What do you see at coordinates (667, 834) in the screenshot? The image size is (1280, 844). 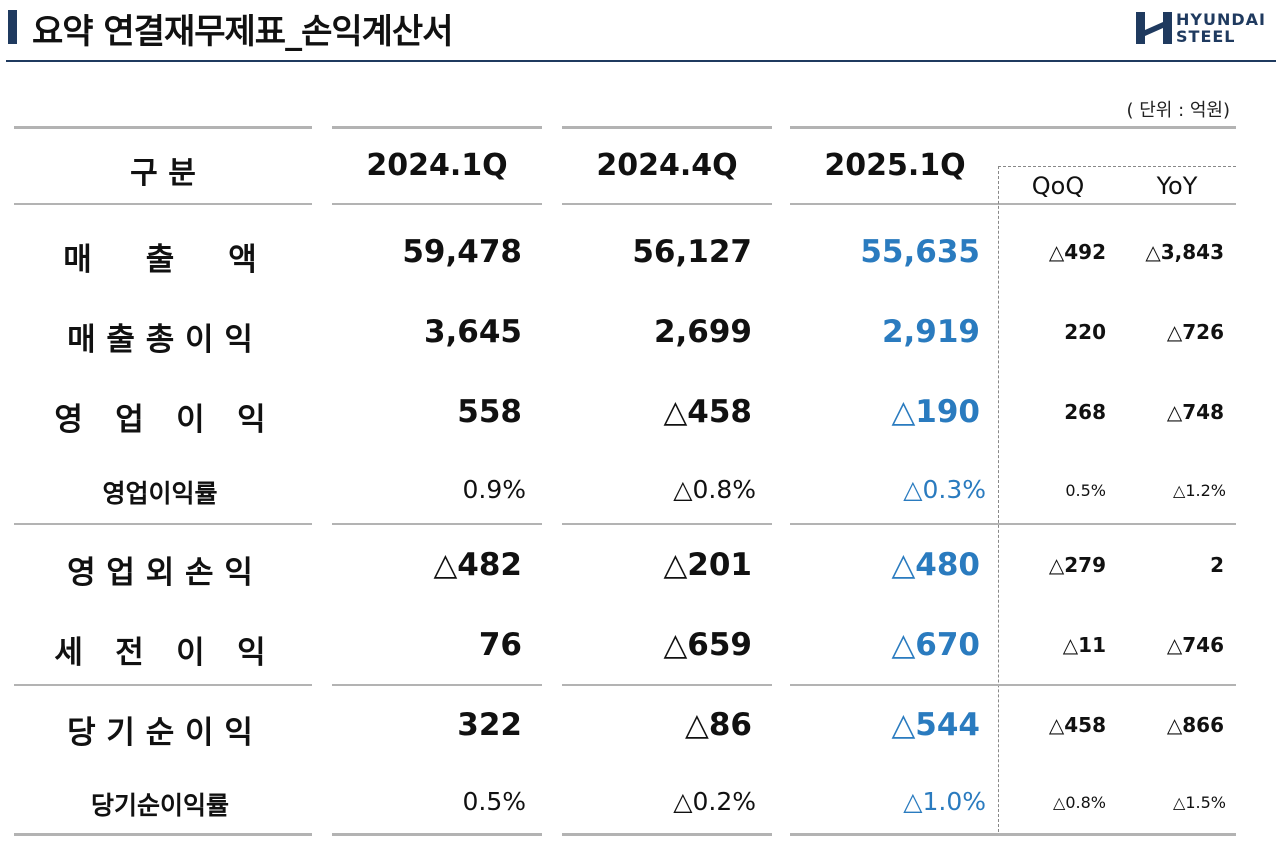 I see `table-bottom-rule-col2` at bounding box center [667, 834].